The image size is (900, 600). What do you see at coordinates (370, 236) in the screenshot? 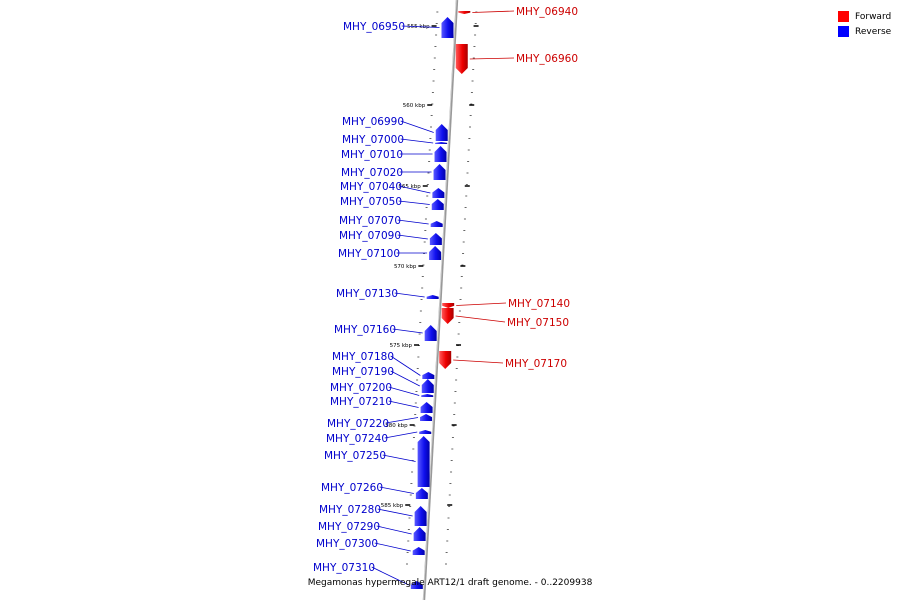
I see `gene-label-mhy-07090: MHY_07090` at bounding box center [370, 236].